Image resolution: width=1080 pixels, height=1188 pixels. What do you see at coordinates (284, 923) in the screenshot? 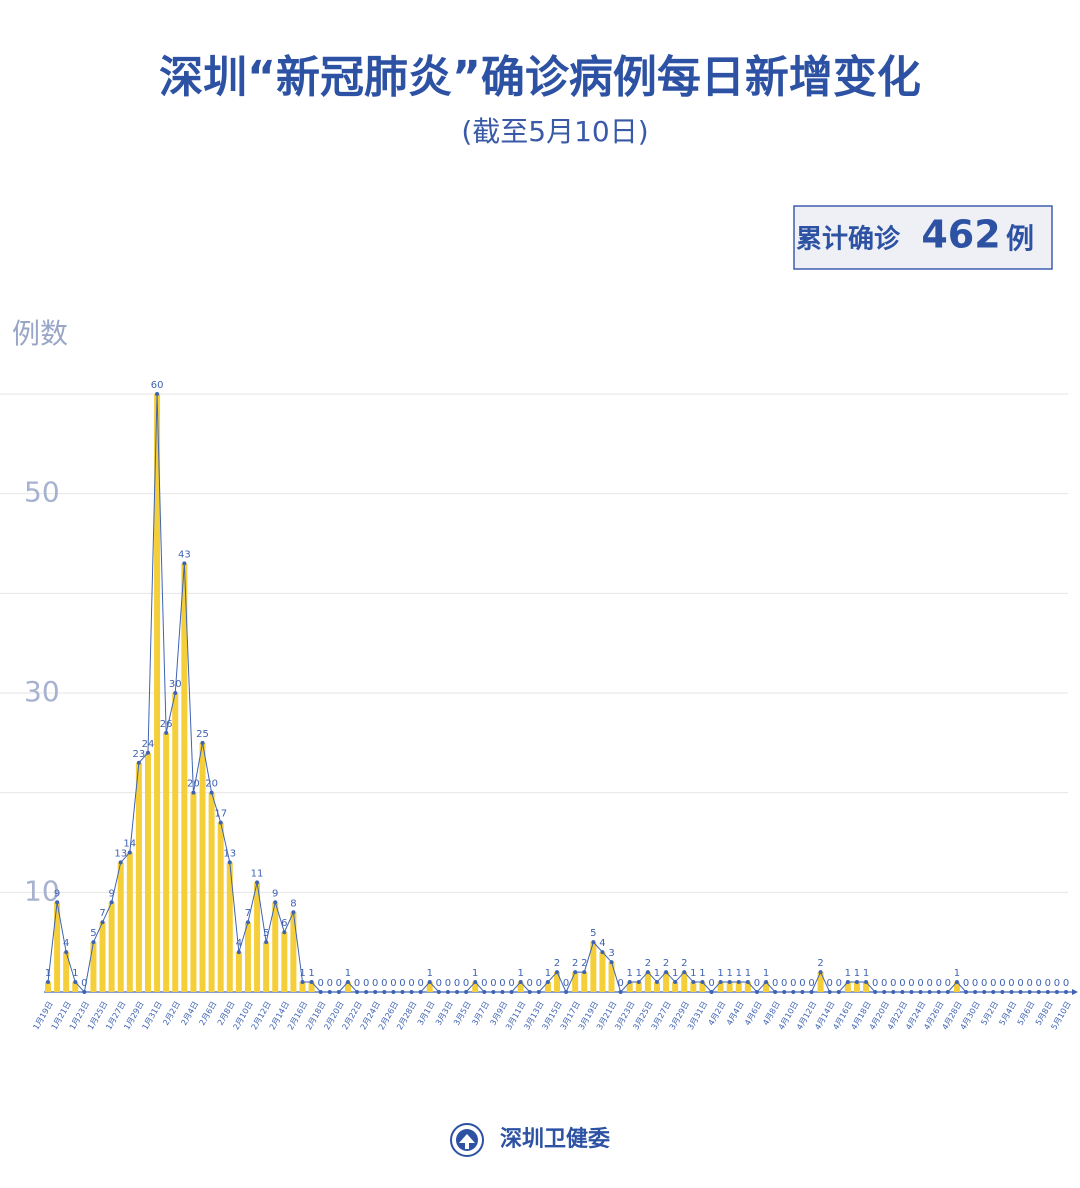
I see `data-label: 6` at bounding box center [284, 923].